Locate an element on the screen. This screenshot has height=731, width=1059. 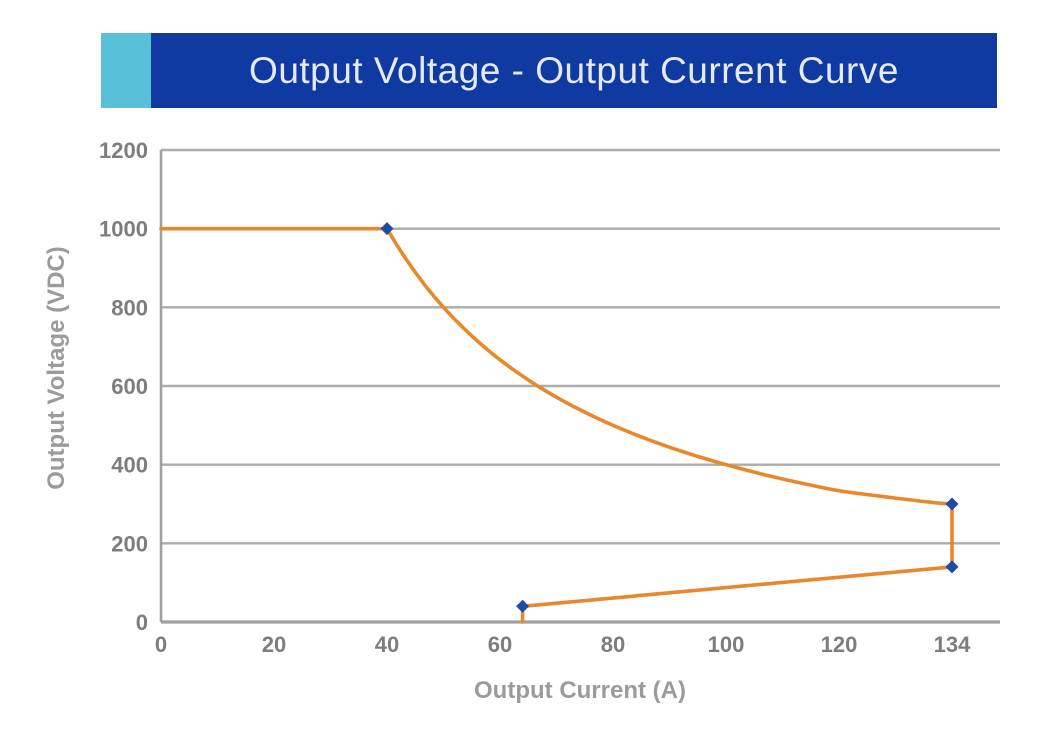
title-banner: Output Voltage - Output Current Curve is located at coordinates (574, 70).